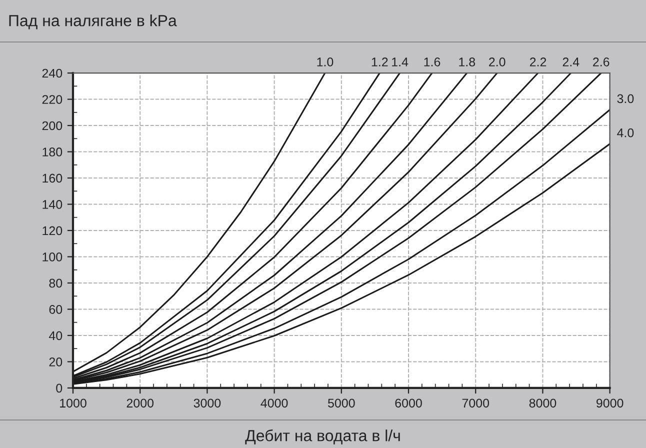 Image resolution: width=646 pixels, height=448 pixels. What do you see at coordinates (52, 204) in the screenshot?
I see `y-tick-label: 140` at bounding box center [52, 204].